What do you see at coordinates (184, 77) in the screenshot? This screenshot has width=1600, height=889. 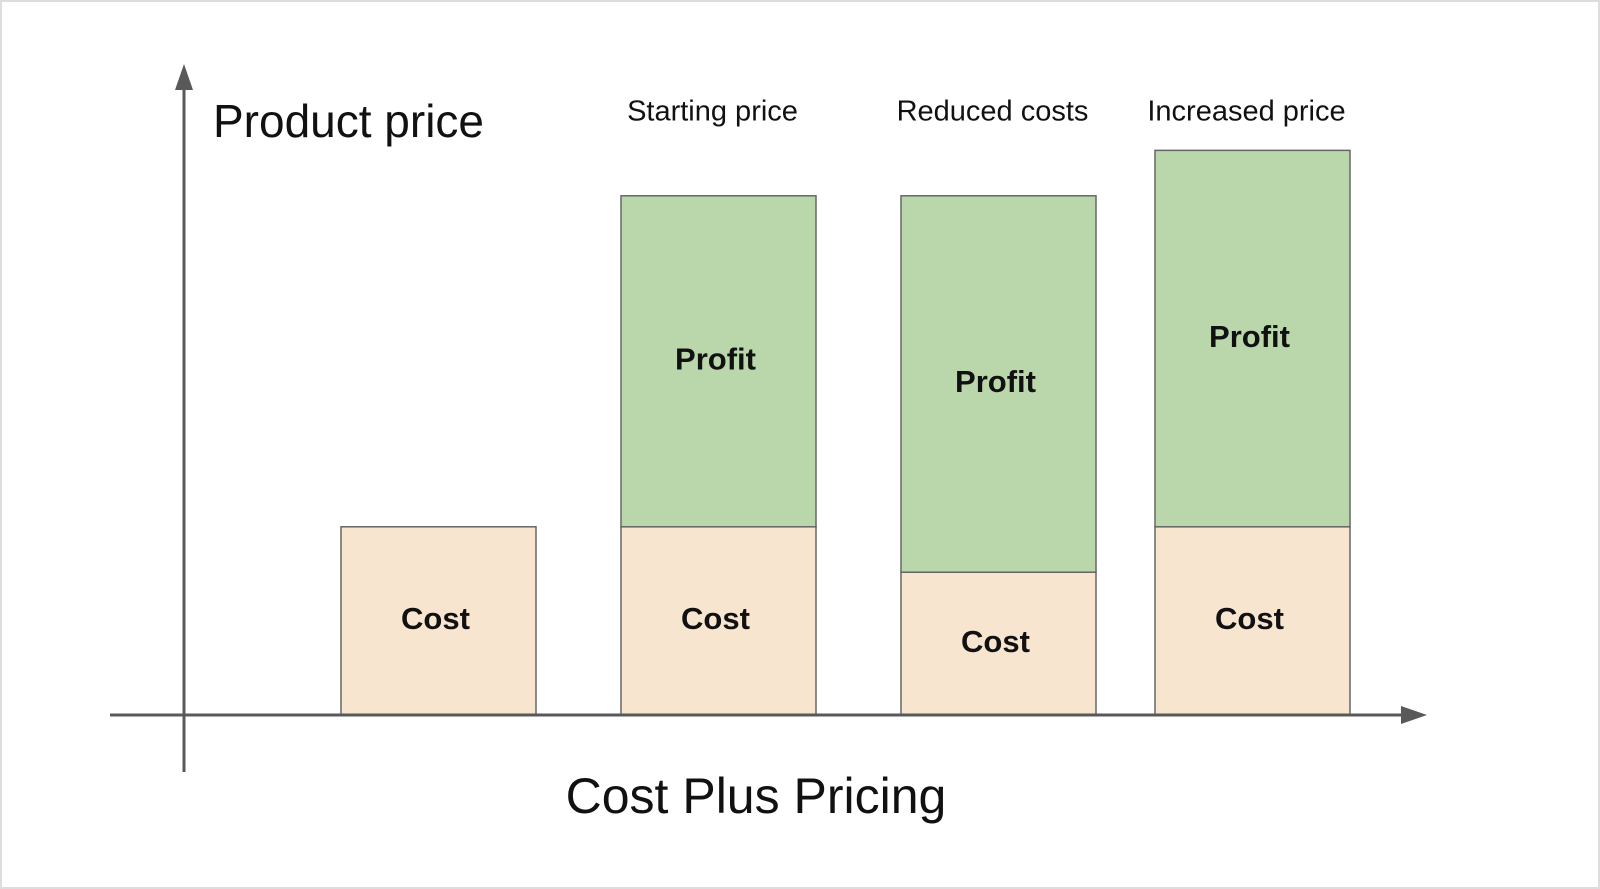 I see `y-axis-arrow` at bounding box center [184, 77].